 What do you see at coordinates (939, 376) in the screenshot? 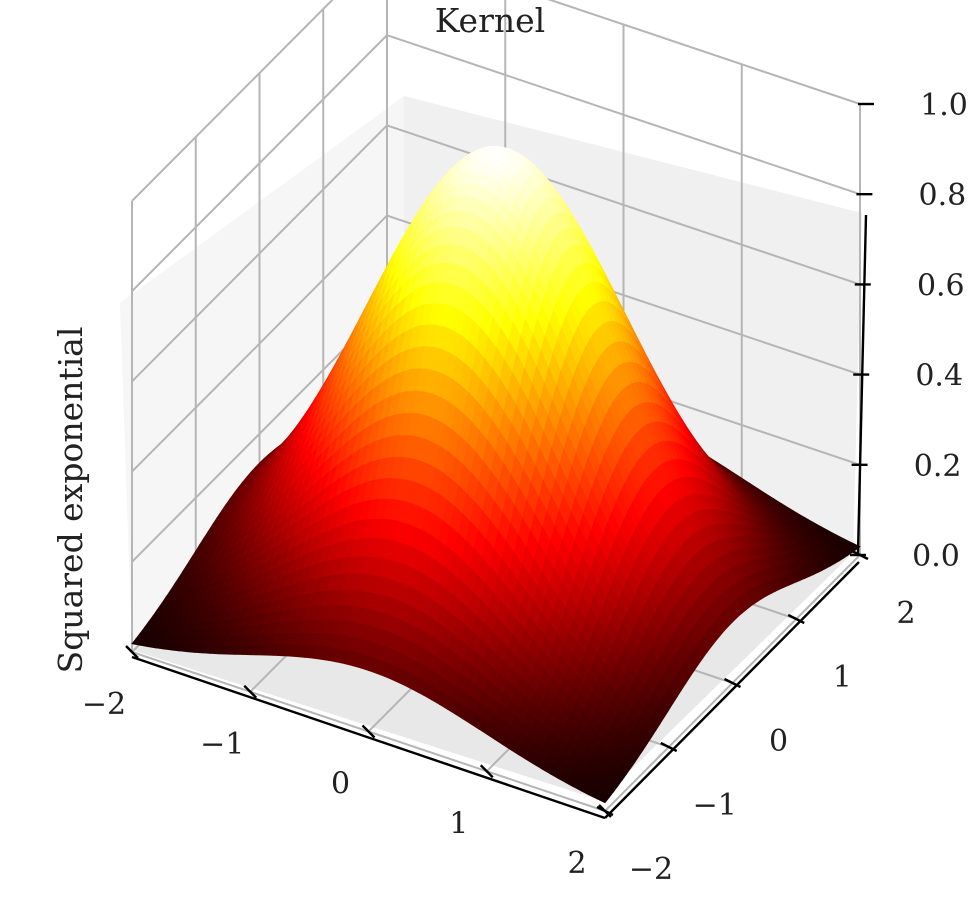
I see `z-tick-label: 0.4` at bounding box center [939, 376].